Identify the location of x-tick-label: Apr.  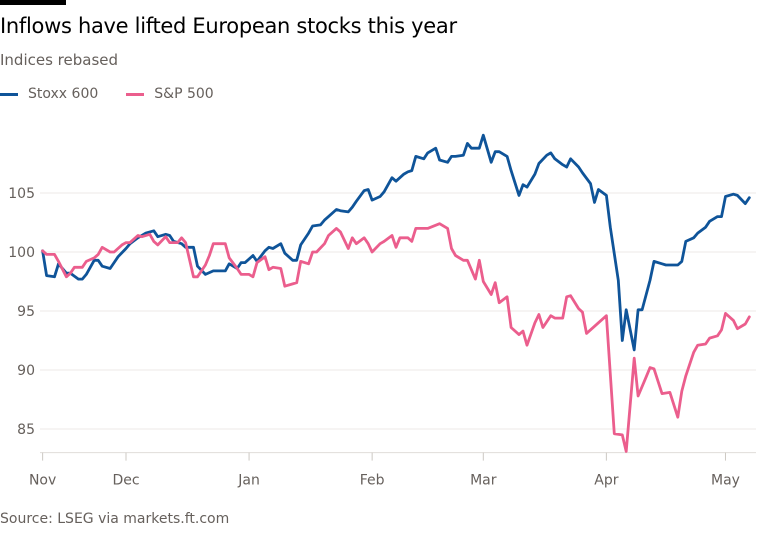
(606, 481).